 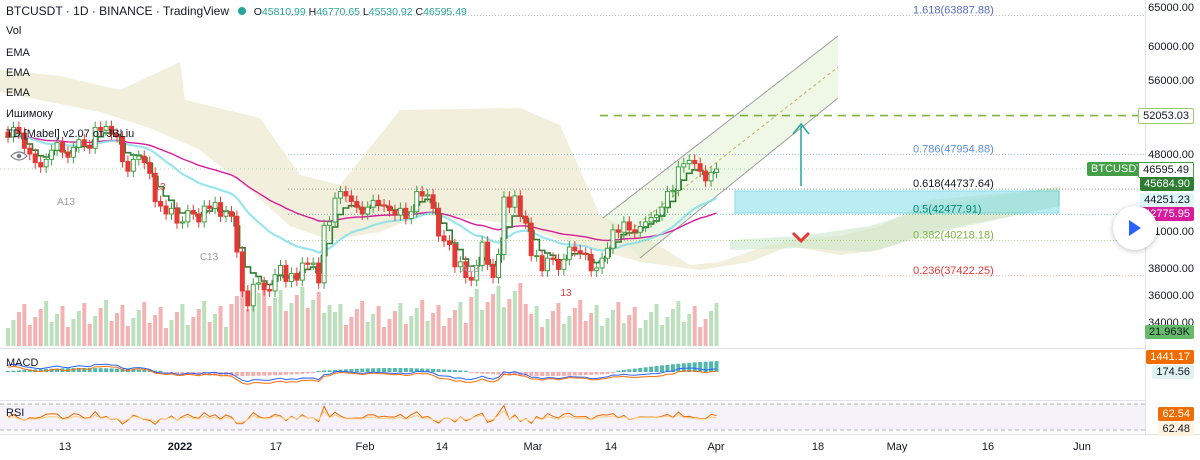 I want to click on legend-symbol: BTCUSDT, so click(x=34, y=11).